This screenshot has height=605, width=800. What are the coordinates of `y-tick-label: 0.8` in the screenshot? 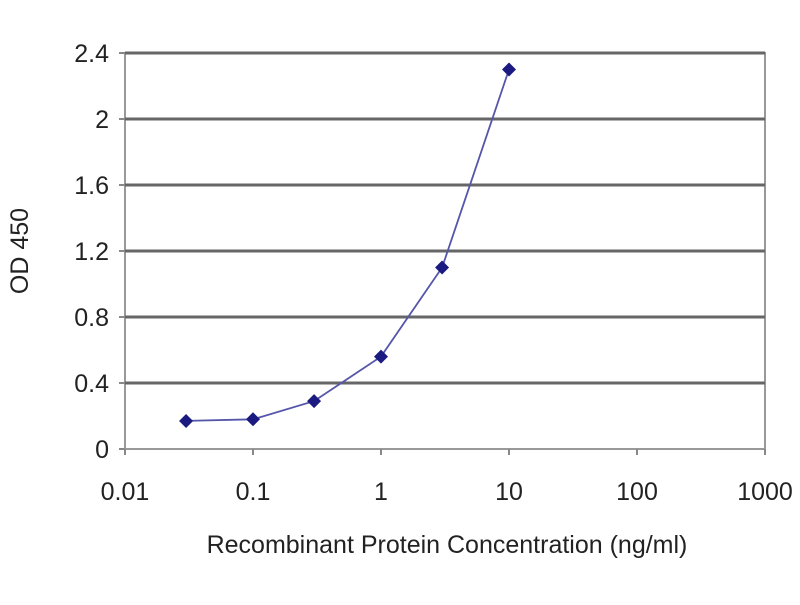 It's located at (91, 318).